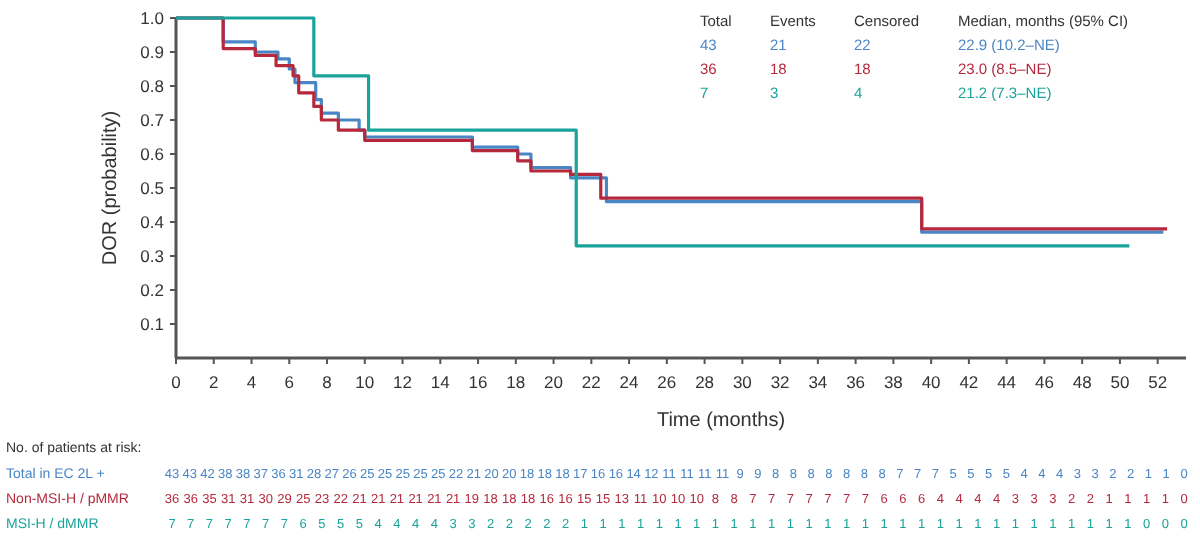 The width and height of the screenshot is (1200, 538). I want to click on x-tick-label: 30, so click(742, 382).